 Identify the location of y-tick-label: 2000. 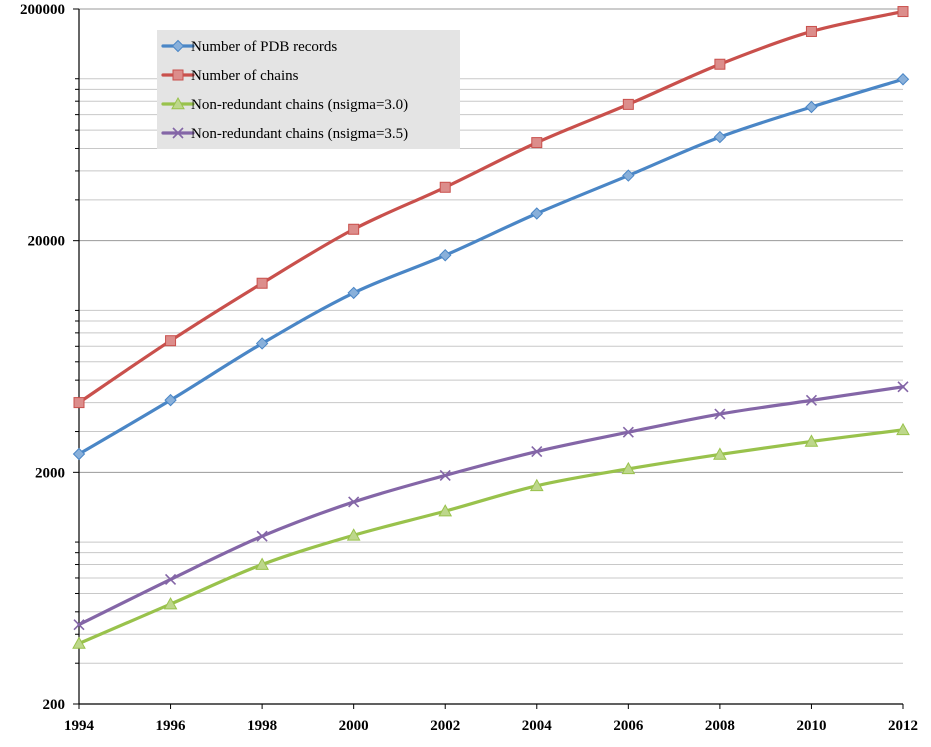
(50, 473).